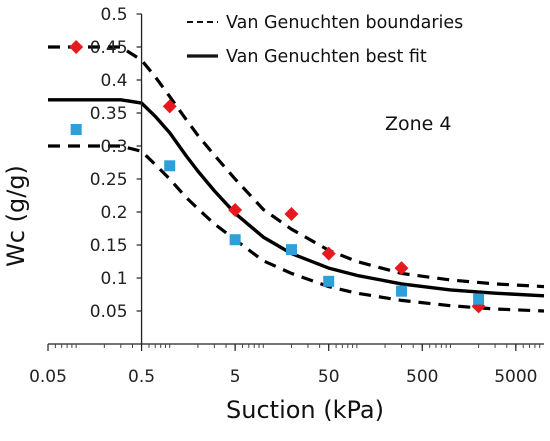  What do you see at coordinates (109, 114) in the screenshot?
I see `y-tick-label: 0.35` at bounding box center [109, 114].